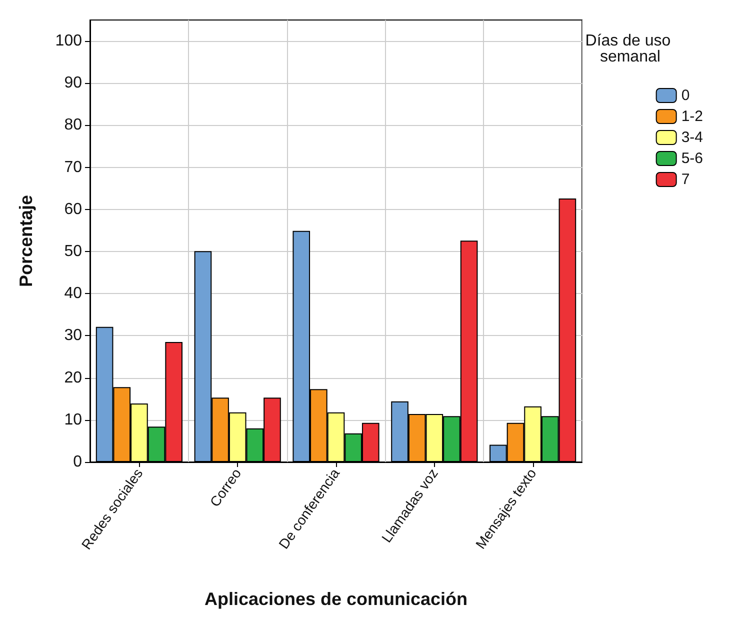 Image resolution: width=741 pixels, height=623 pixels. What do you see at coordinates (73, 251) in the screenshot?
I see `y-tick-label: 50` at bounding box center [73, 251].